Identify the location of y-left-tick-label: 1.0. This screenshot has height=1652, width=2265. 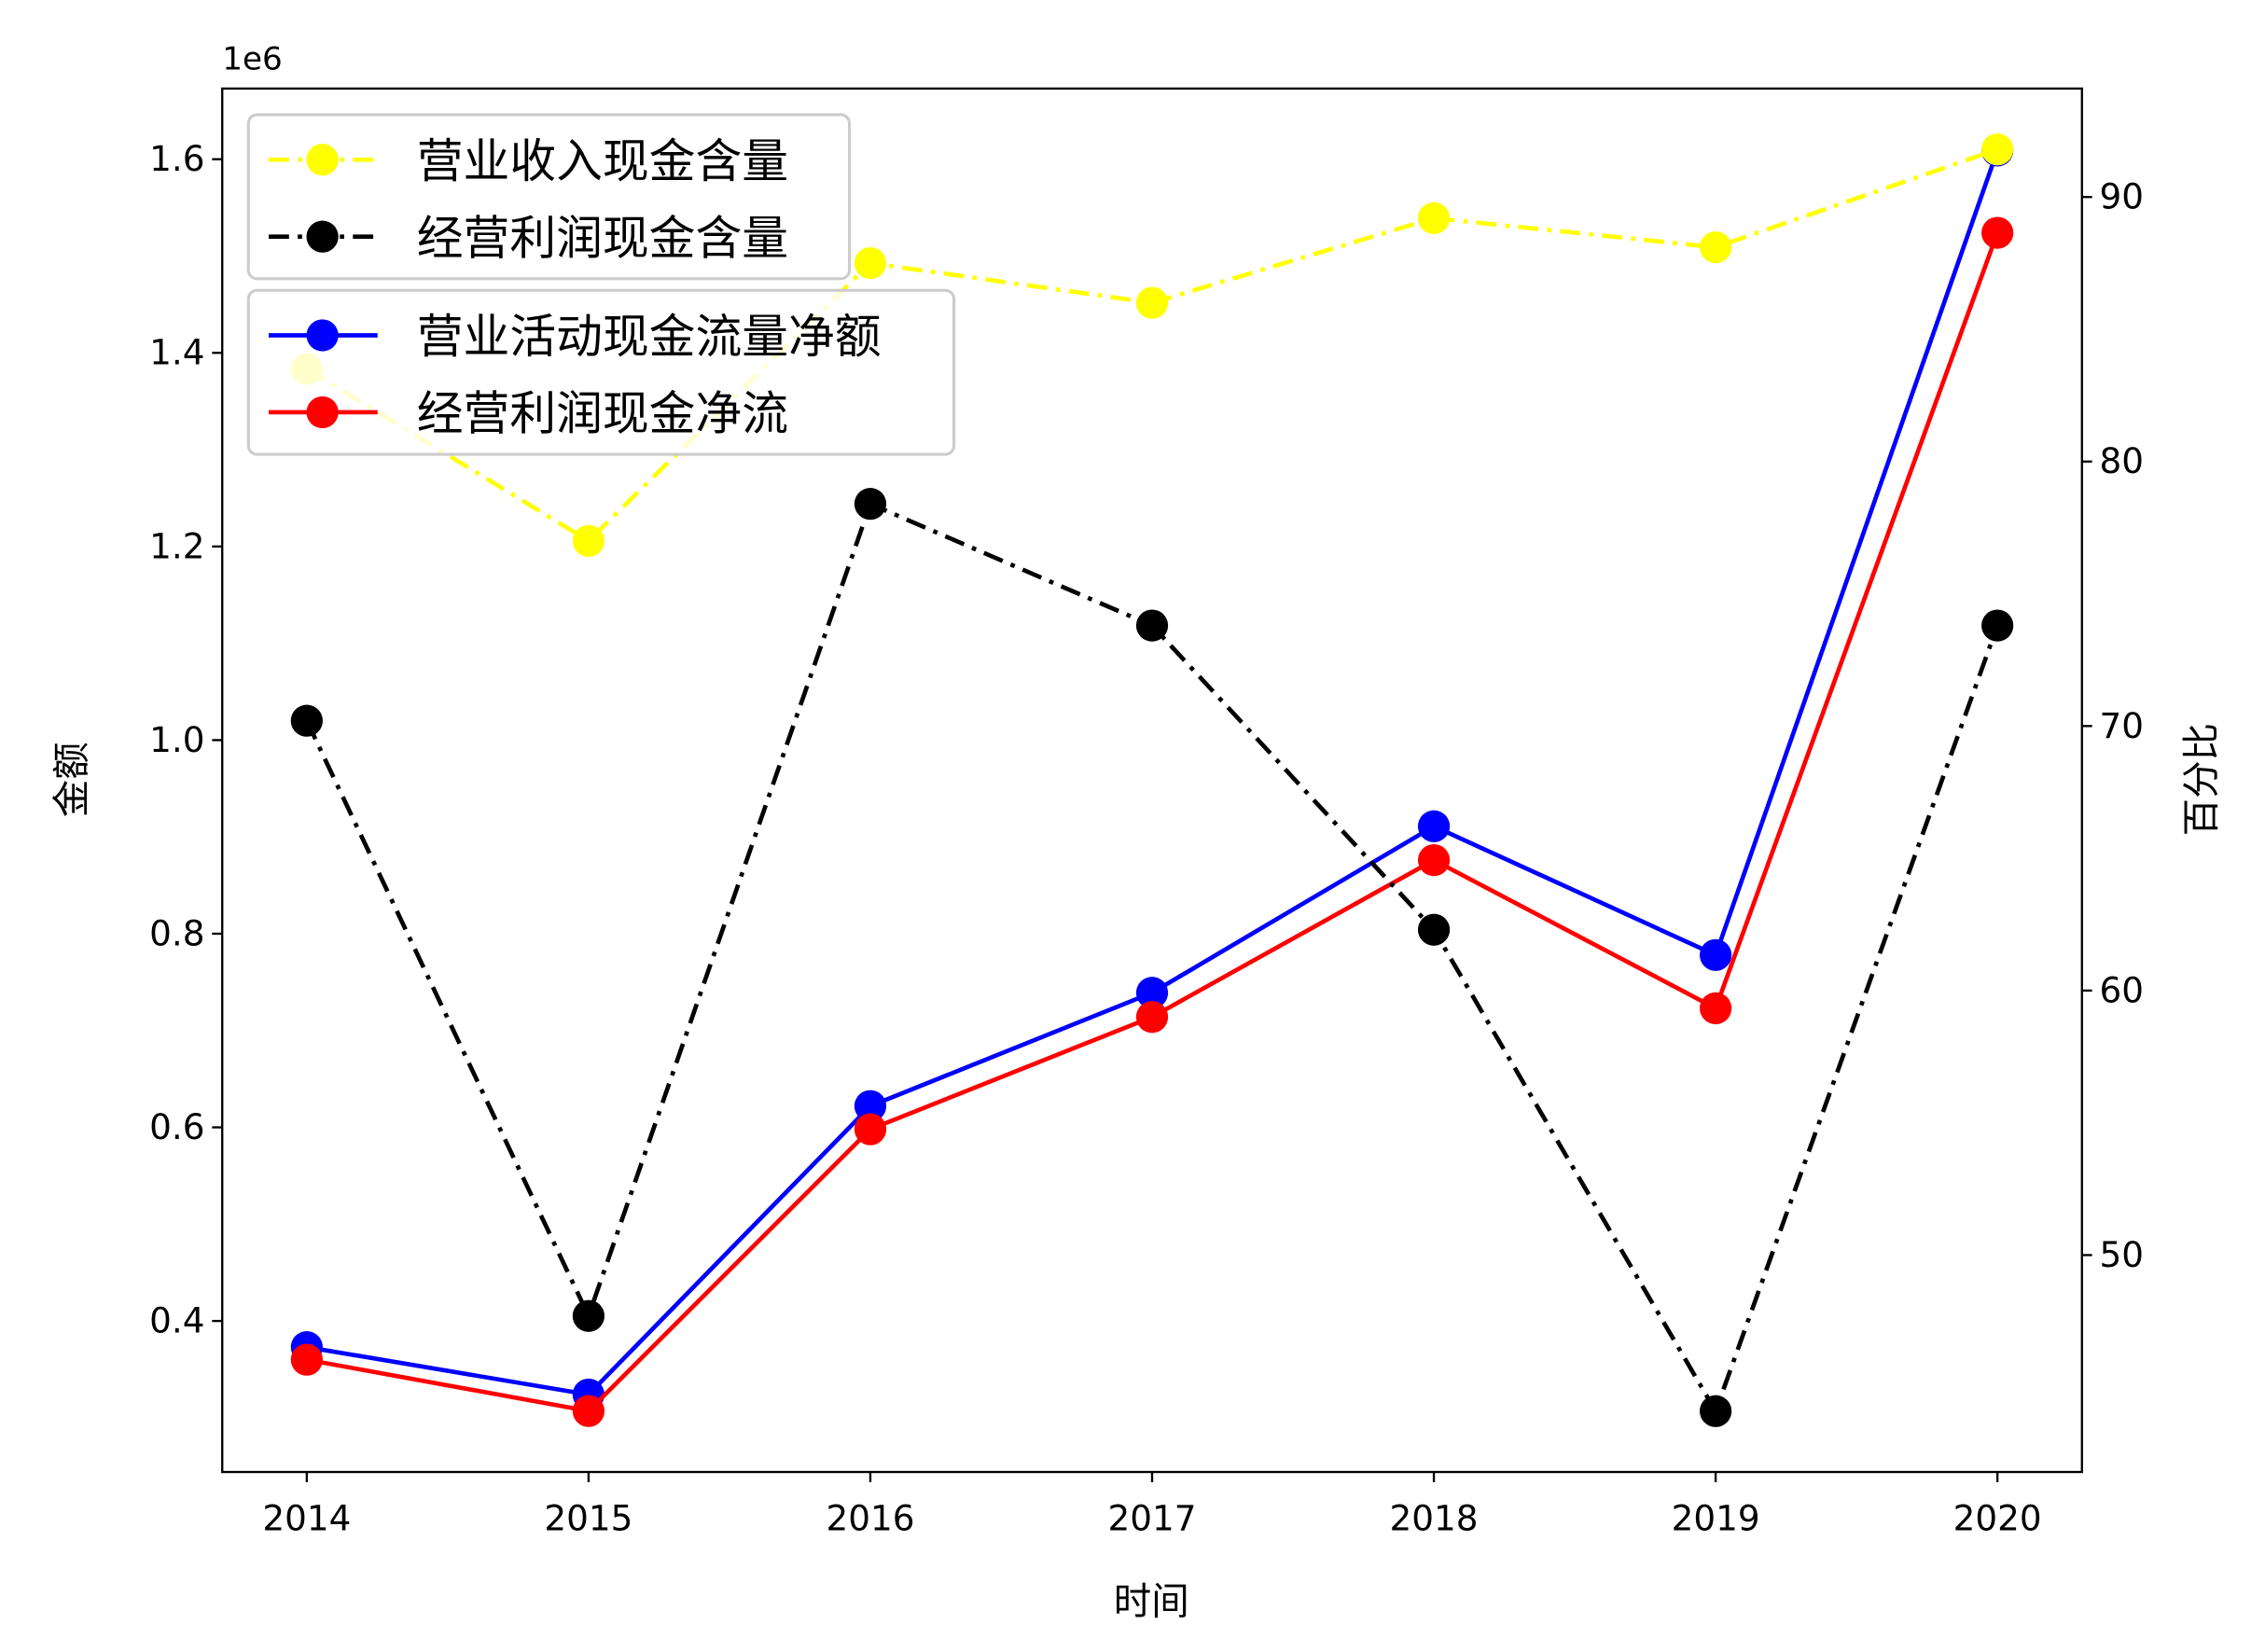
(176, 740).